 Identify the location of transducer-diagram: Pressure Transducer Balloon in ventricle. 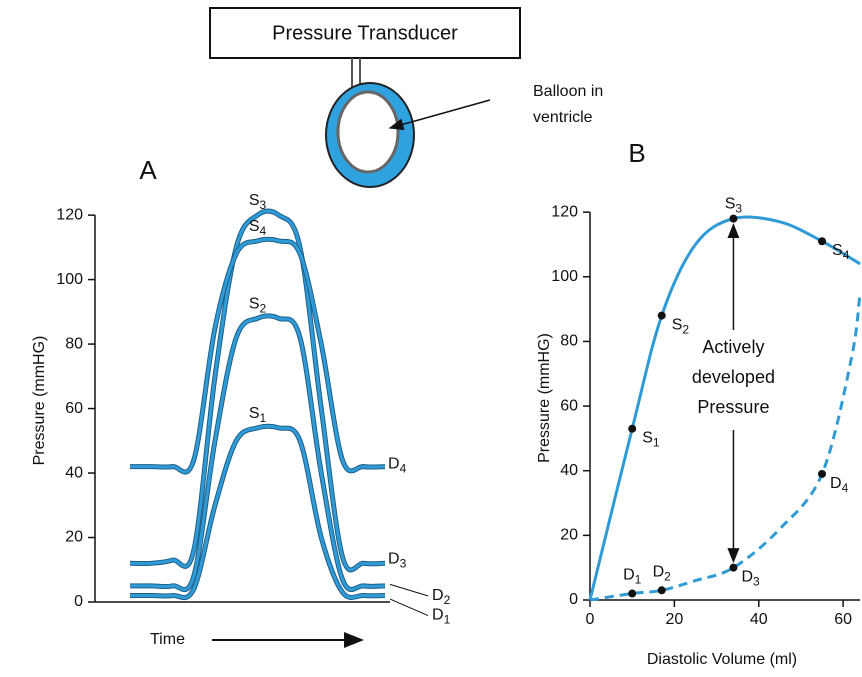
(406, 97).